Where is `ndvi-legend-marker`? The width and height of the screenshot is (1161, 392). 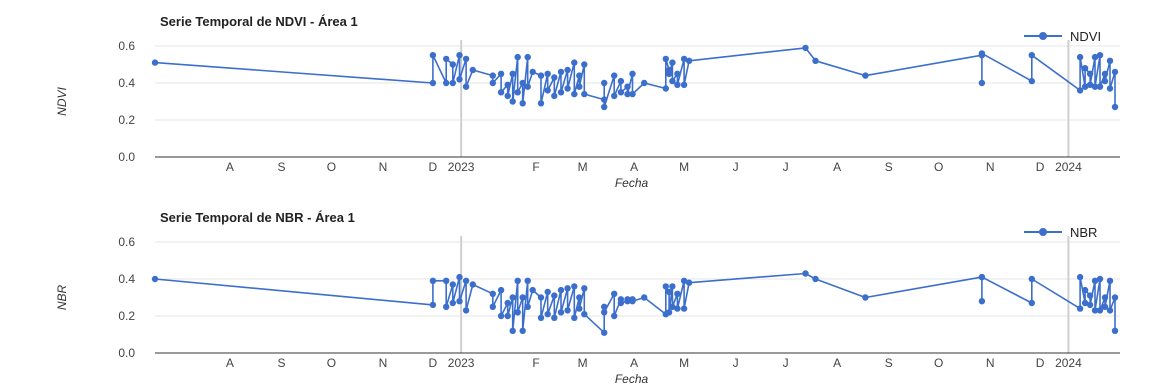
ndvi-legend-marker is located at coordinates (1043, 36).